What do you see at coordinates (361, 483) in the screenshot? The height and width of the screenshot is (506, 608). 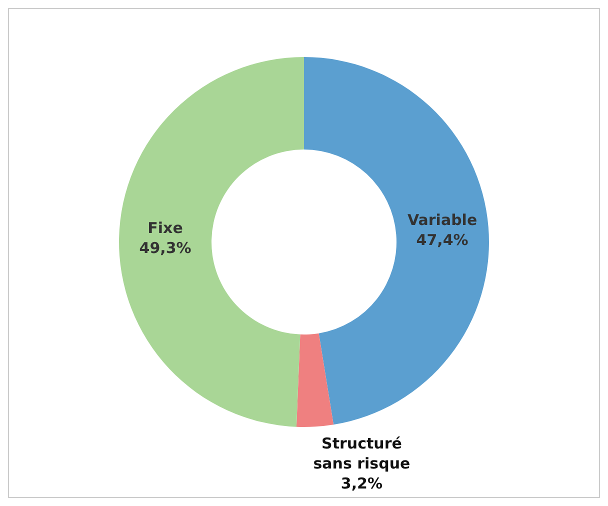 I see `data-label: 3,2%` at bounding box center [361, 483].